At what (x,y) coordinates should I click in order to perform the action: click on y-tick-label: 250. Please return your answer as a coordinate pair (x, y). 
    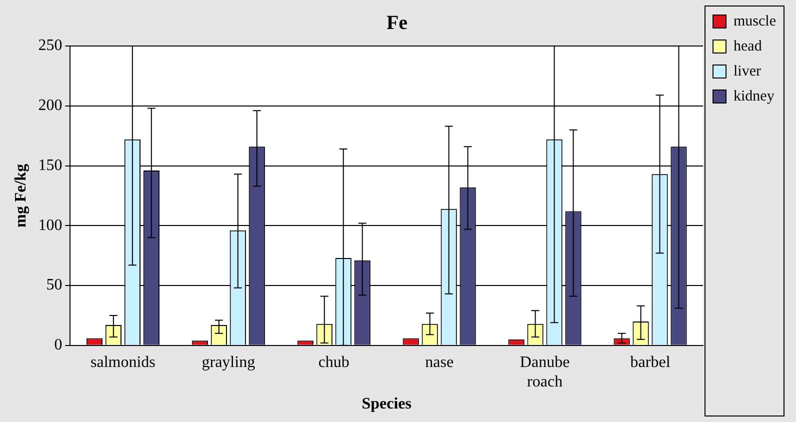
    Looking at the image, I should click on (50, 45).